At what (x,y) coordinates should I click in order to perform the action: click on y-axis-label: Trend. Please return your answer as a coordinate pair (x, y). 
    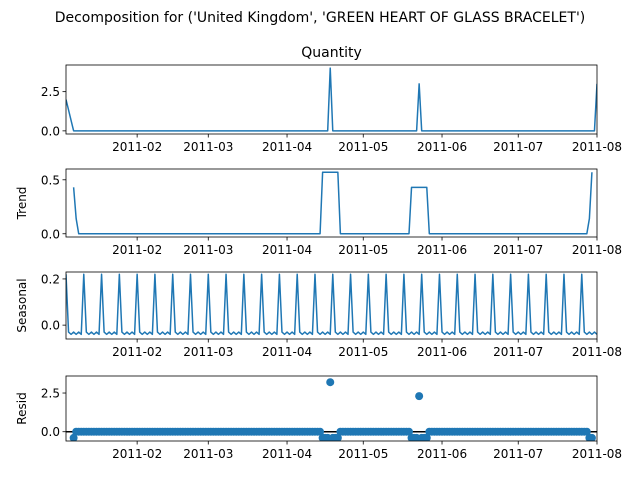
    Looking at the image, I should click on (22, 204).